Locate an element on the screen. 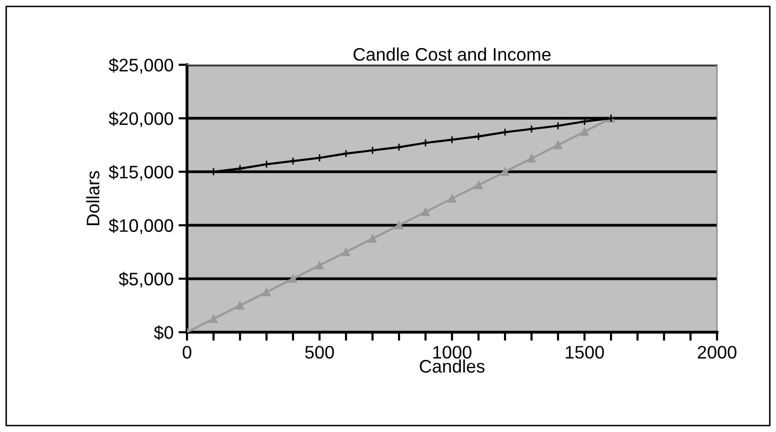 The image size is (776, 432). y-tick-label: $10,000 is located at coordinates (141, 226).